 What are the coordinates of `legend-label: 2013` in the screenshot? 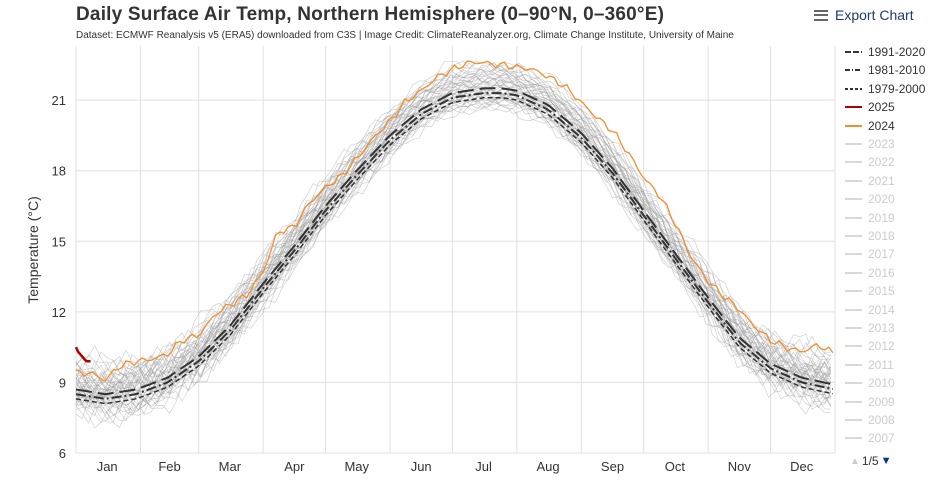 It's located at (881, 328).